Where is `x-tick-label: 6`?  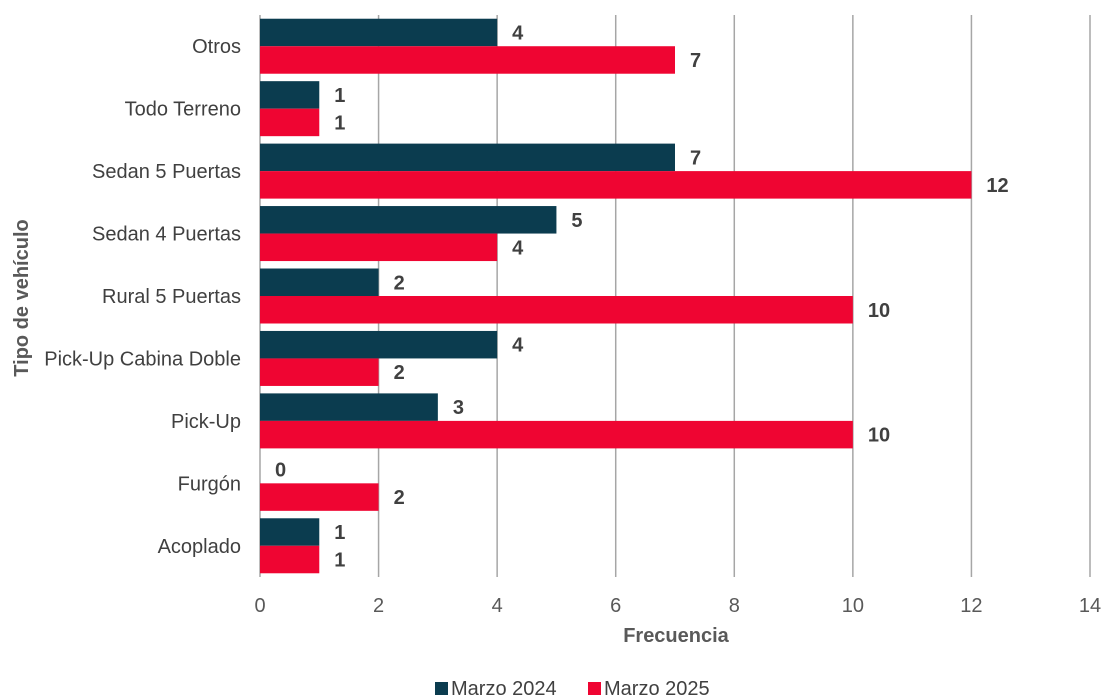 x-tick-label: 6 is located at coordinates (615, 606).